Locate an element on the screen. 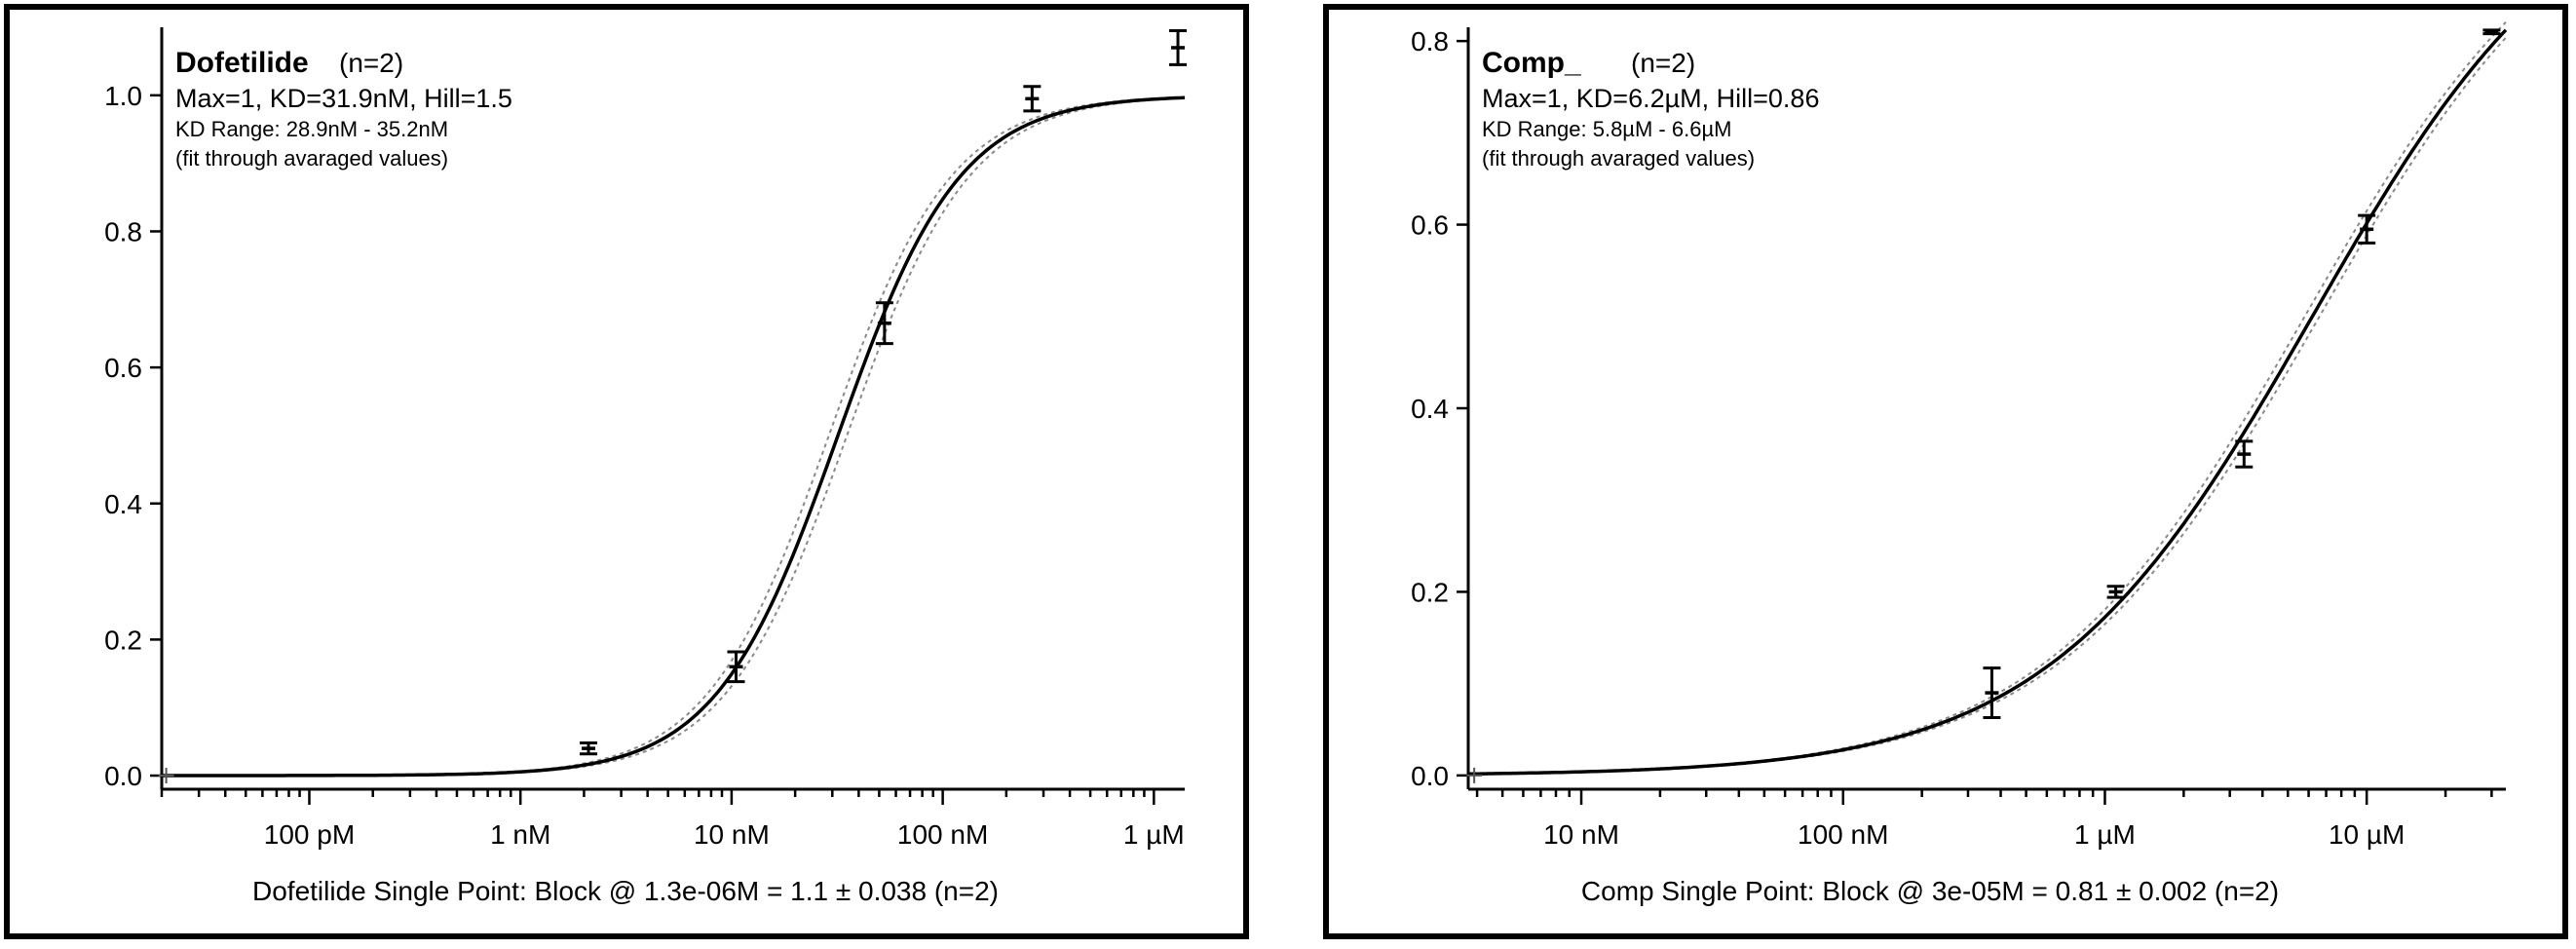  annotation-title: Comp_ is located at coordinates (1531, 63).